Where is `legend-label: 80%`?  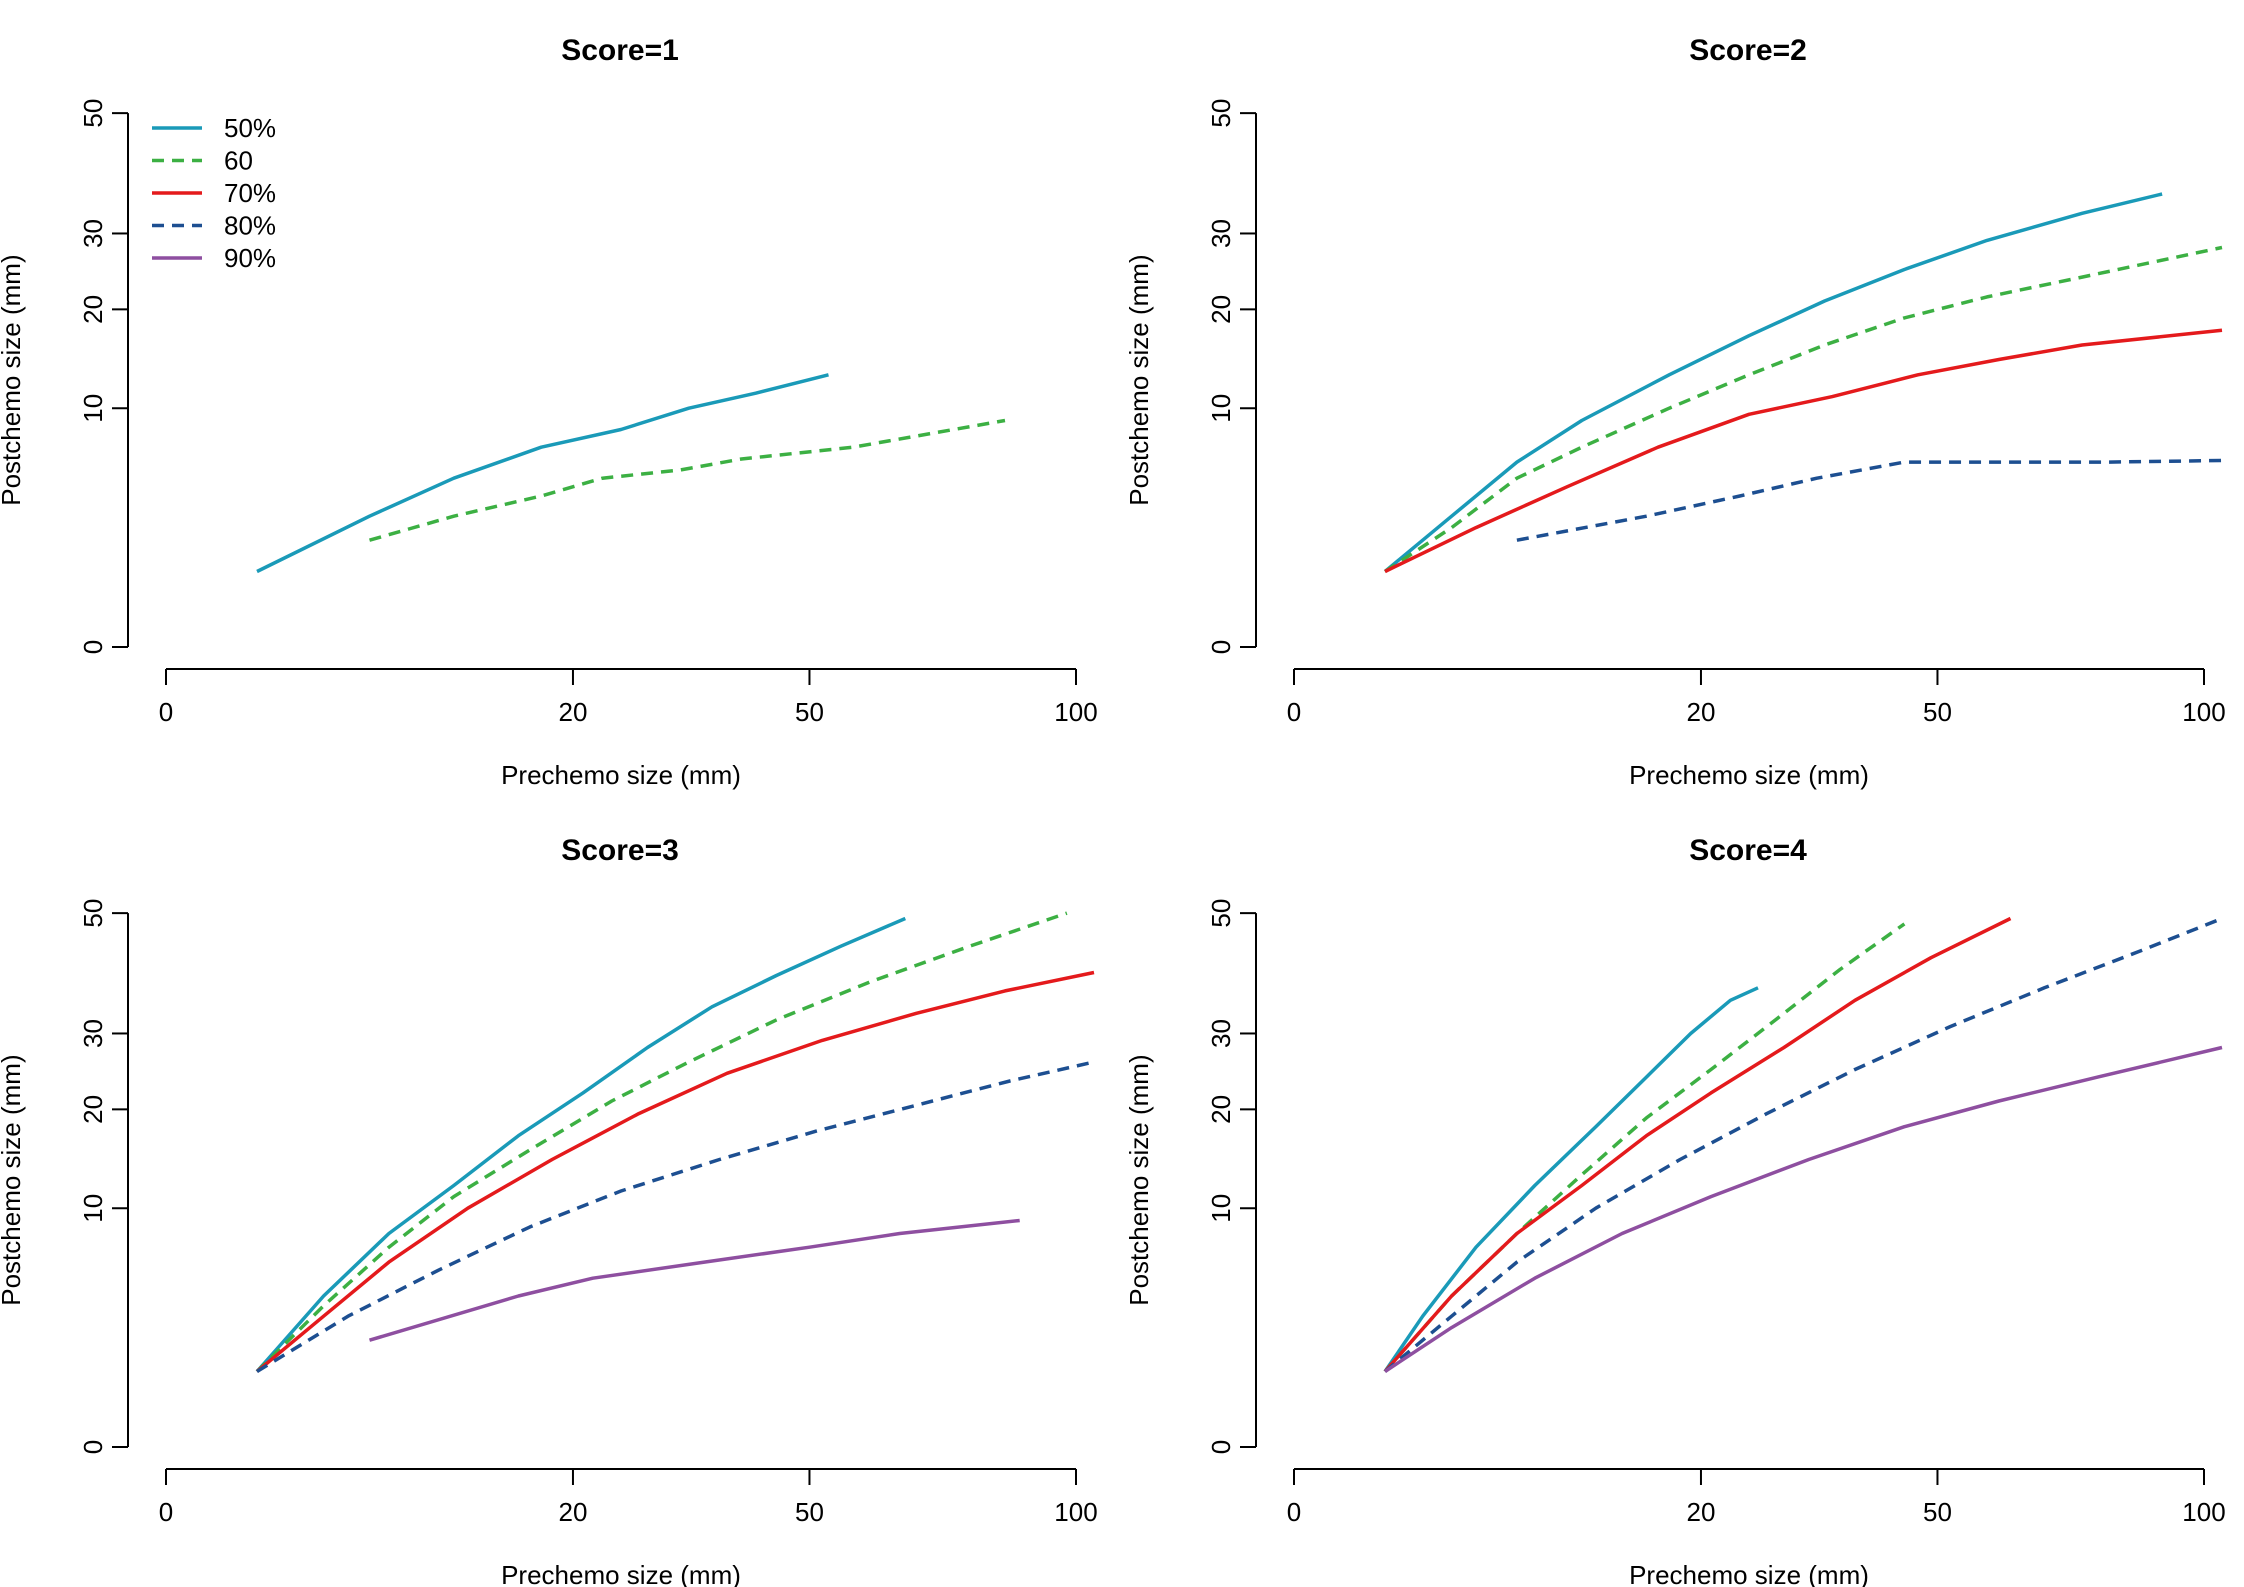
legend-label: 80% is located at coordinates (250, 226).